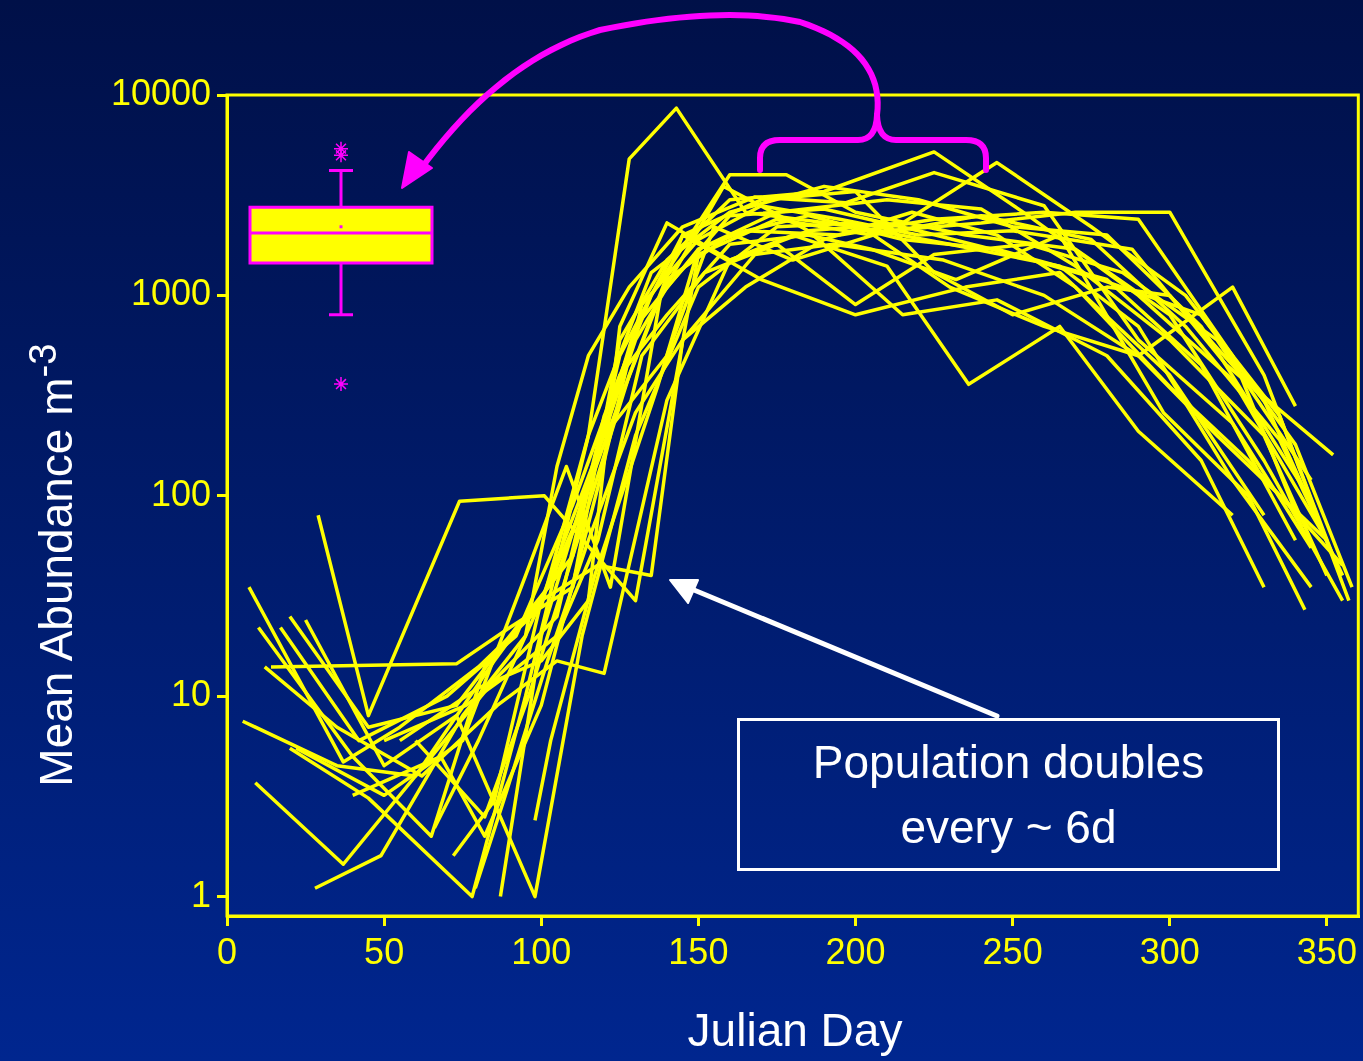 Image resolution: width=1363 pixels, height=1061 pixels. Describe the element at coordinates (227, 951) in the screenshot. I see `x-tick-label: 0` at that location.